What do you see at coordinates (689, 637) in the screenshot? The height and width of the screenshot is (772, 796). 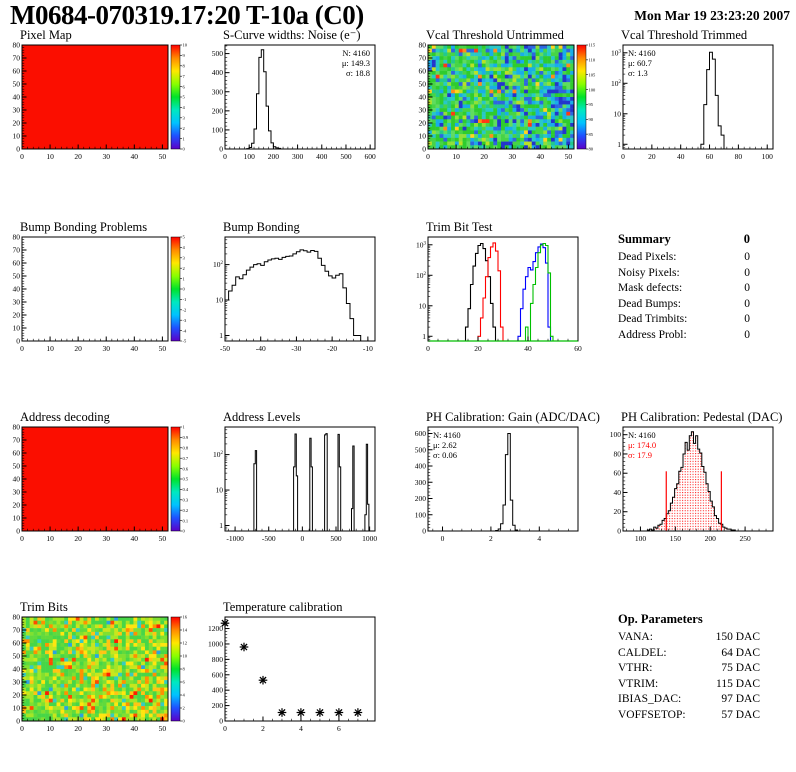 I see `op-parameter-row: VANA: 150 DAC` at bounding box center [689, 637].